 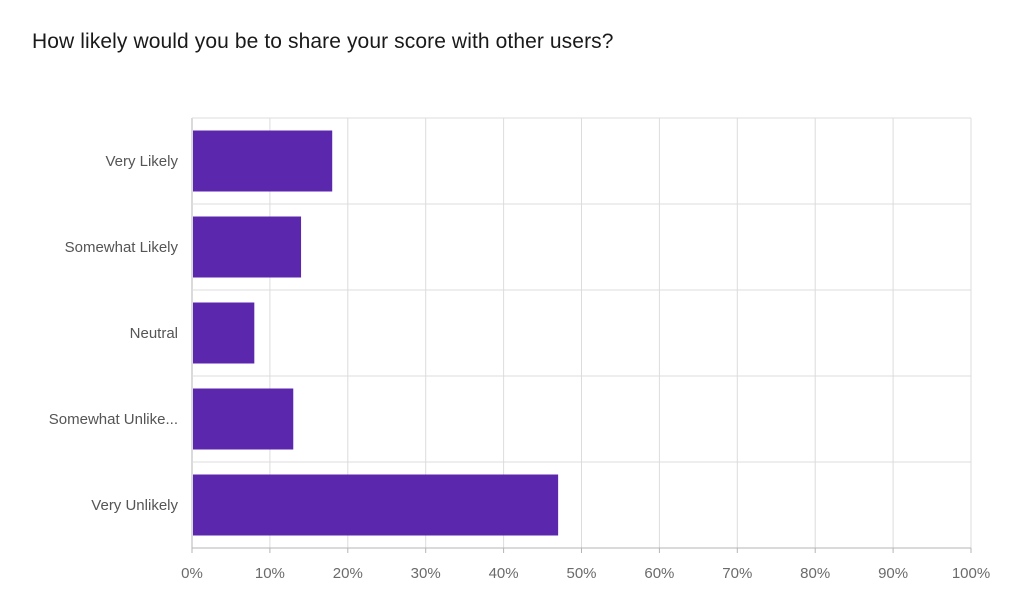 What do you see at coordinates (737, 573) in the screenshot?
I see `x-tick-label: 70%` at bounding box center [737, 573].